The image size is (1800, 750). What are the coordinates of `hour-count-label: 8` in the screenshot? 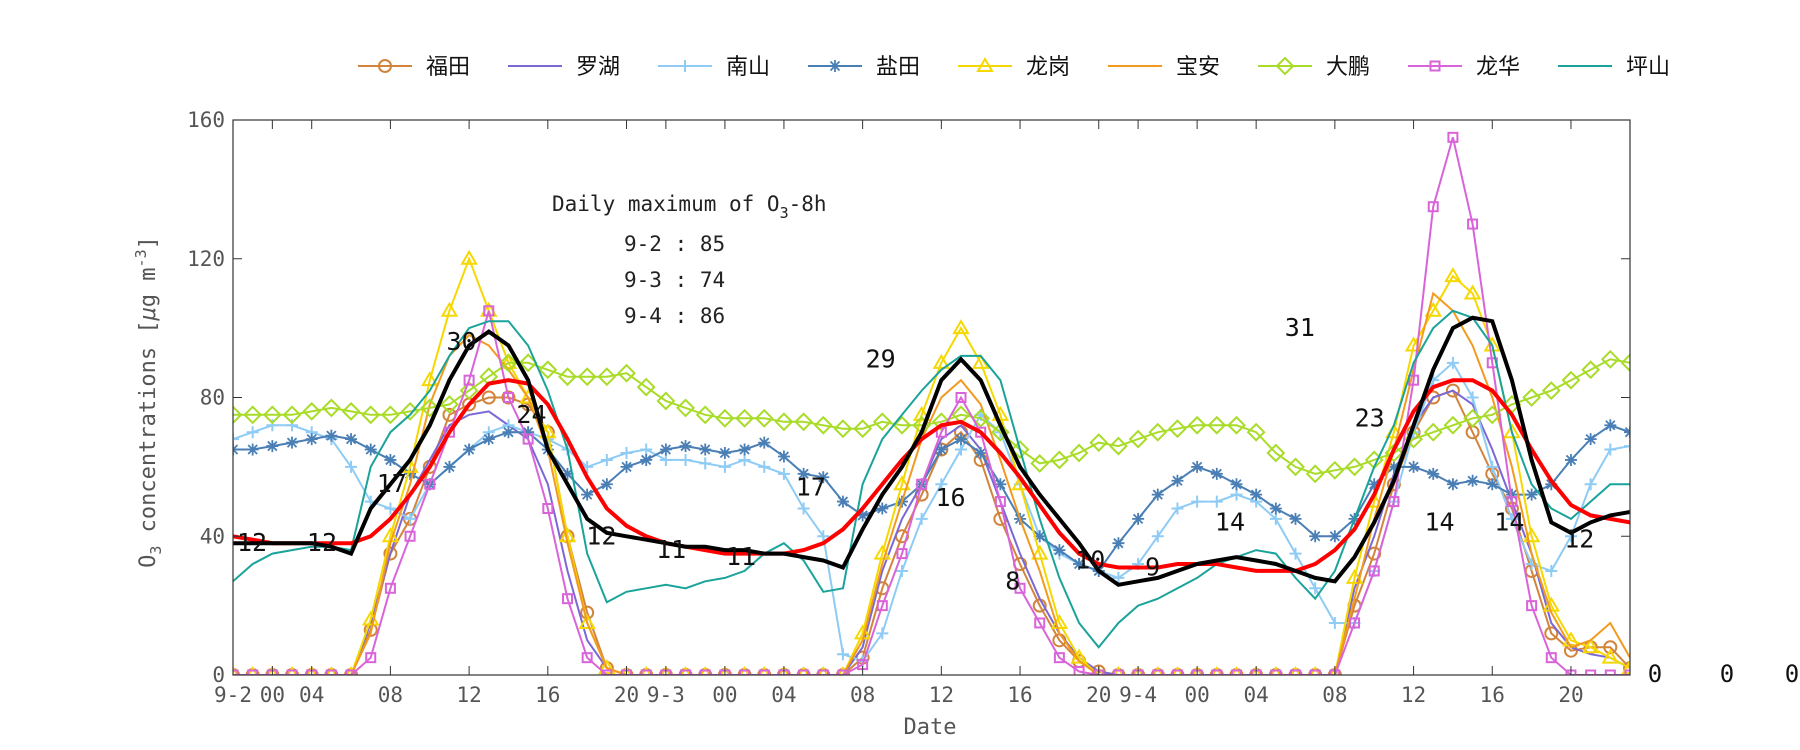 It's located at (1012, 580).